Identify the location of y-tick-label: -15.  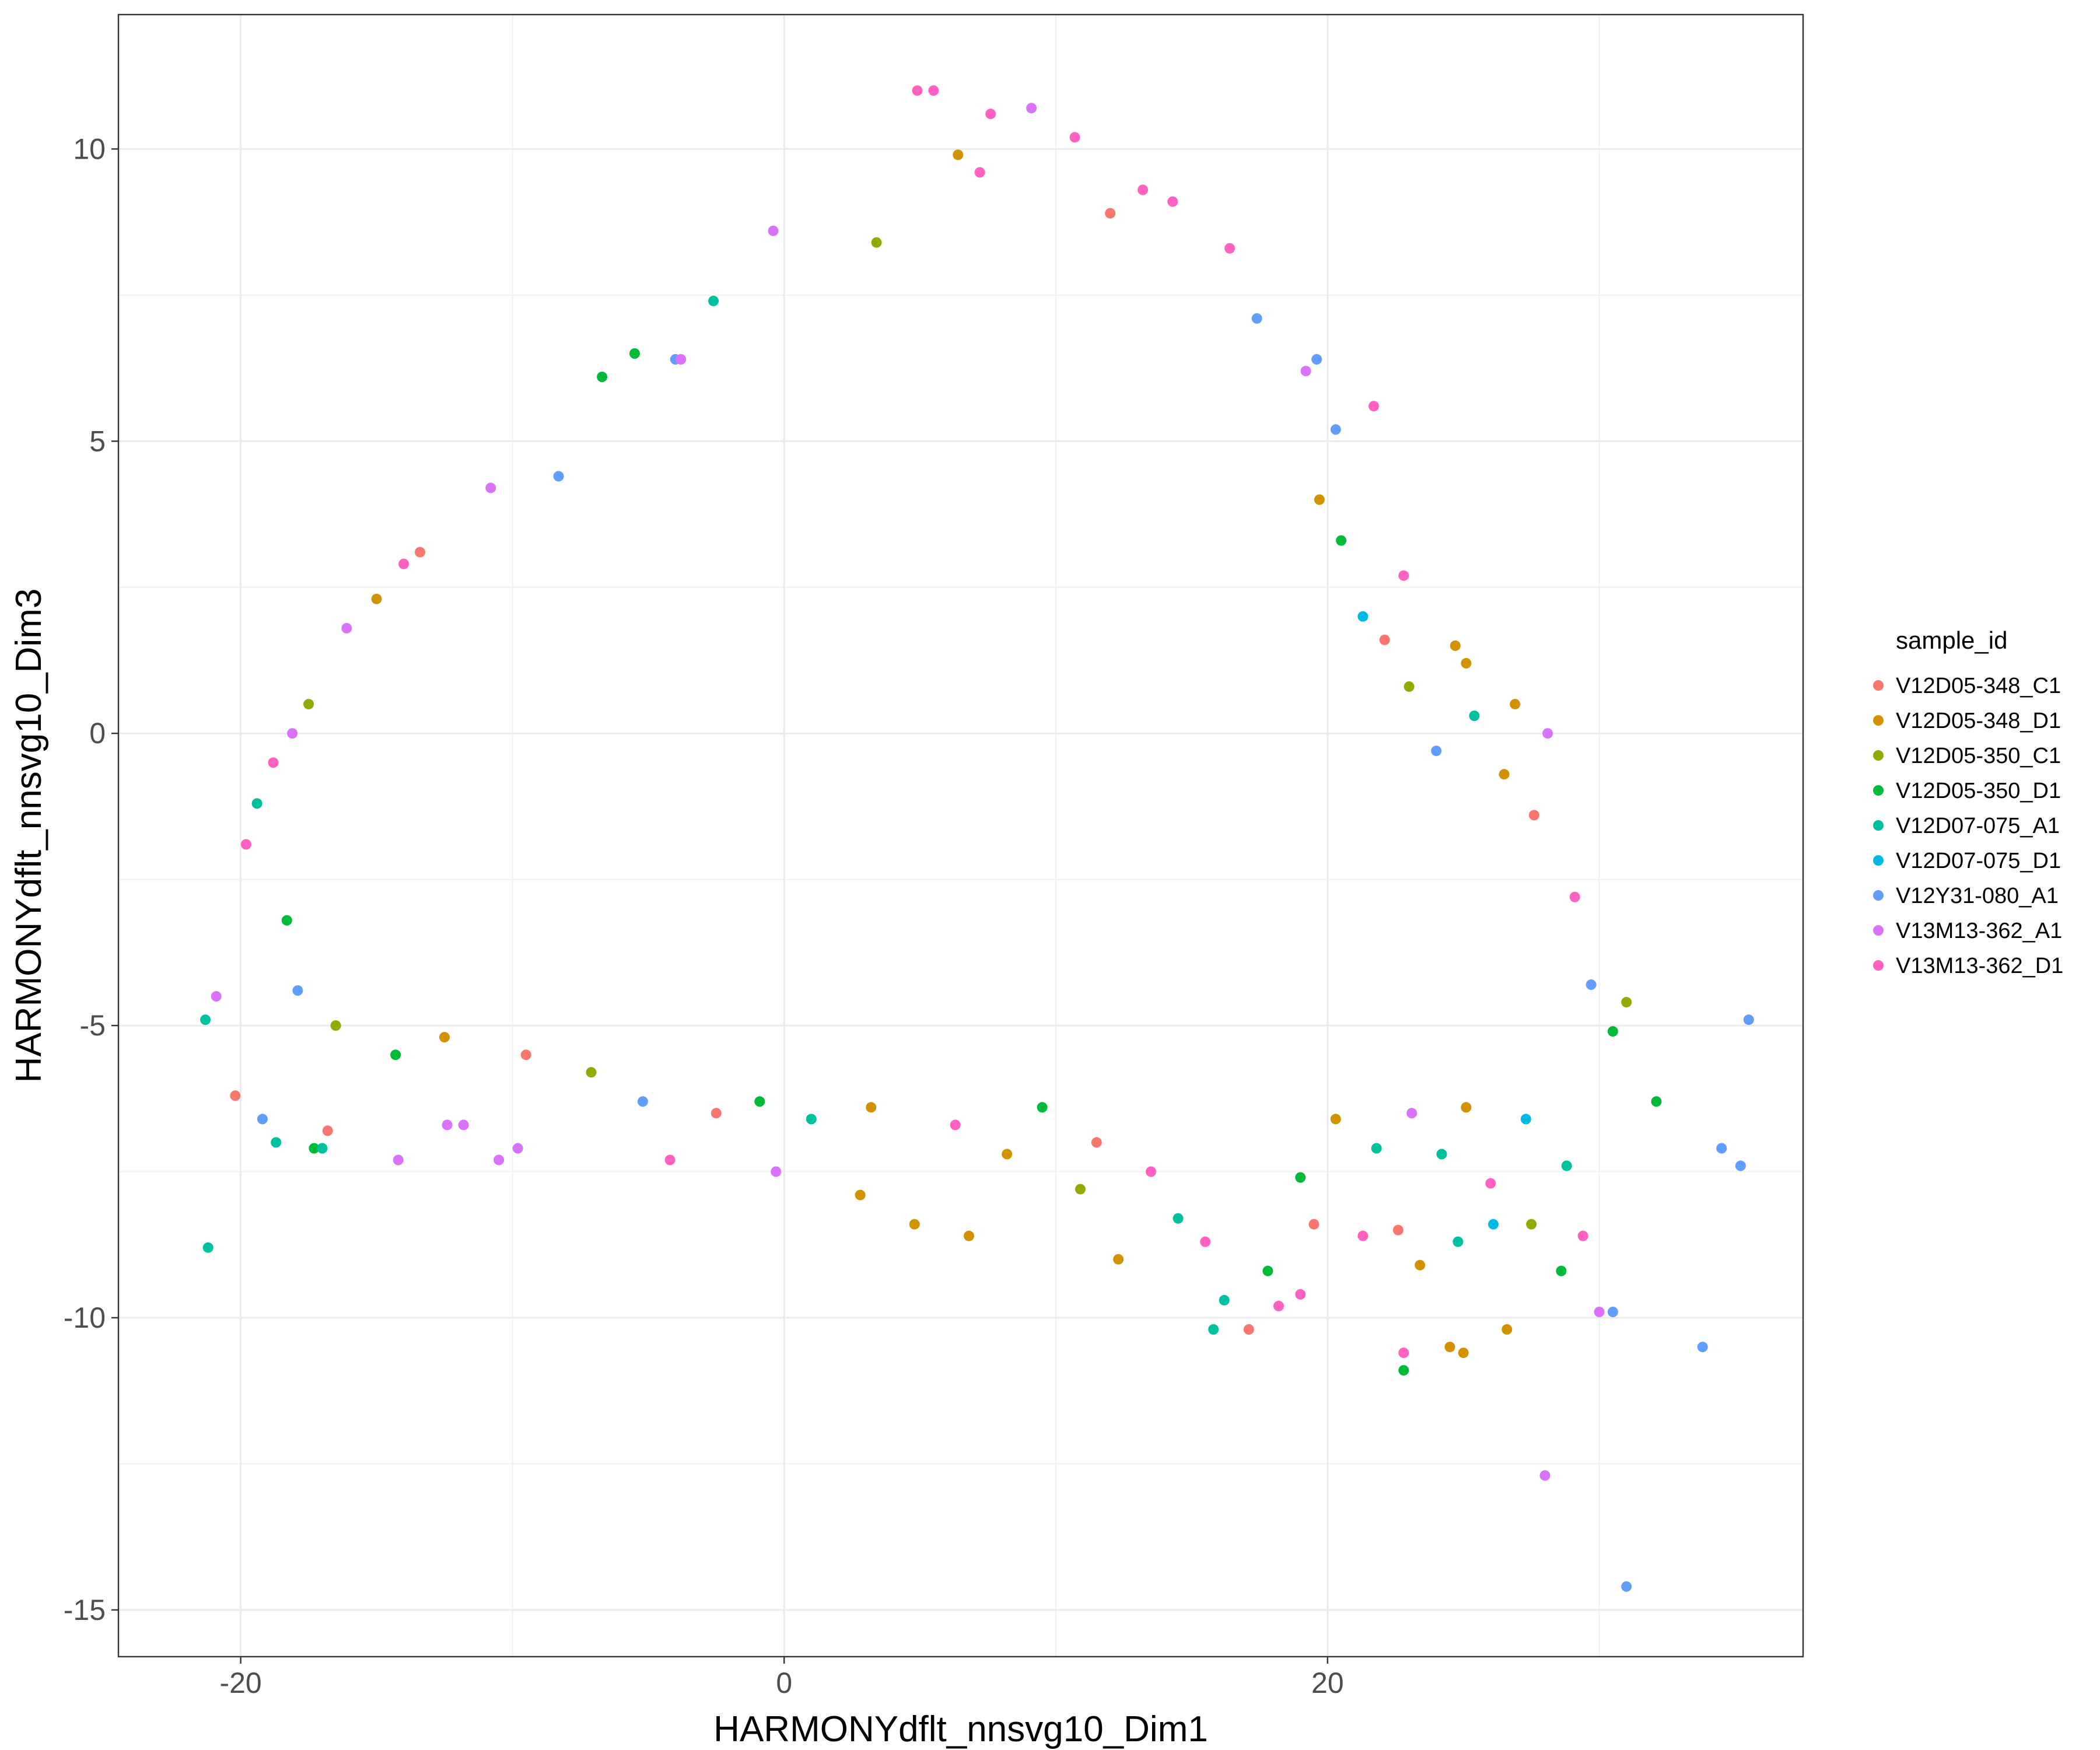
(85, 1610).